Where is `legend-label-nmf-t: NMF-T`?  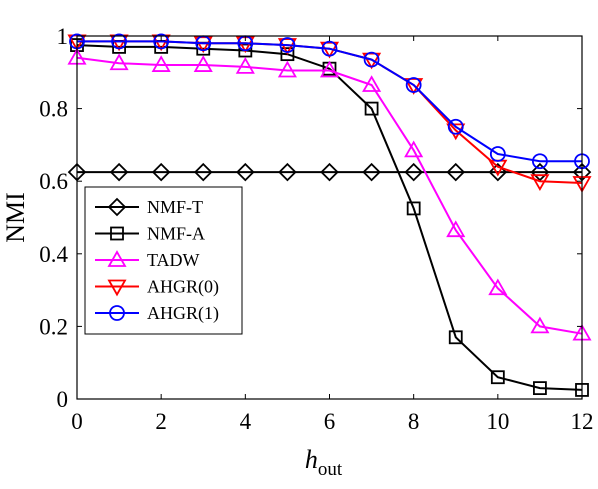 legend-label-nmf-t: NMF-T is located at coordinates (175, 207).